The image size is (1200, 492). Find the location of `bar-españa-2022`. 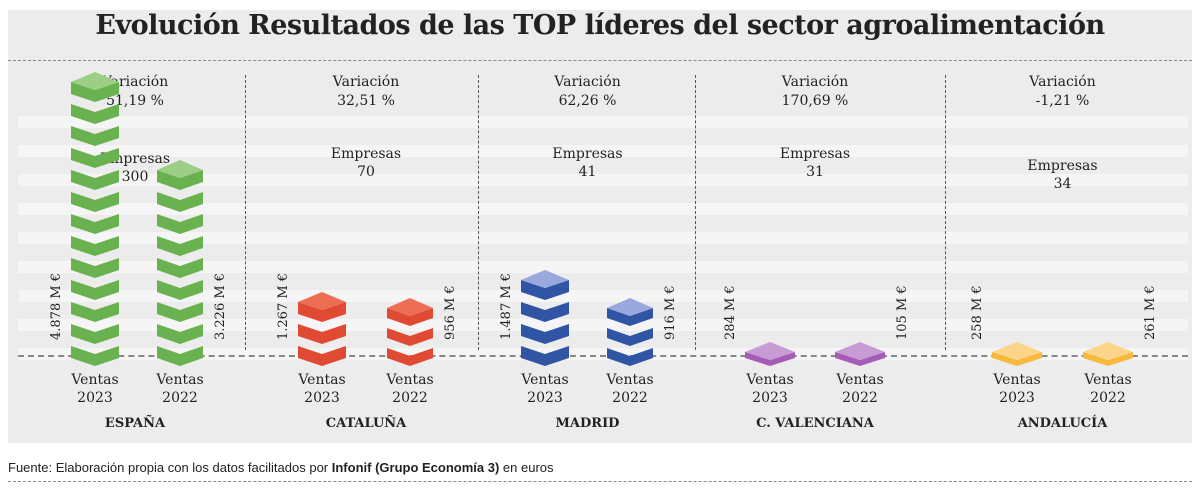

bar-españa-2022 is located at coordinates (180, 263).